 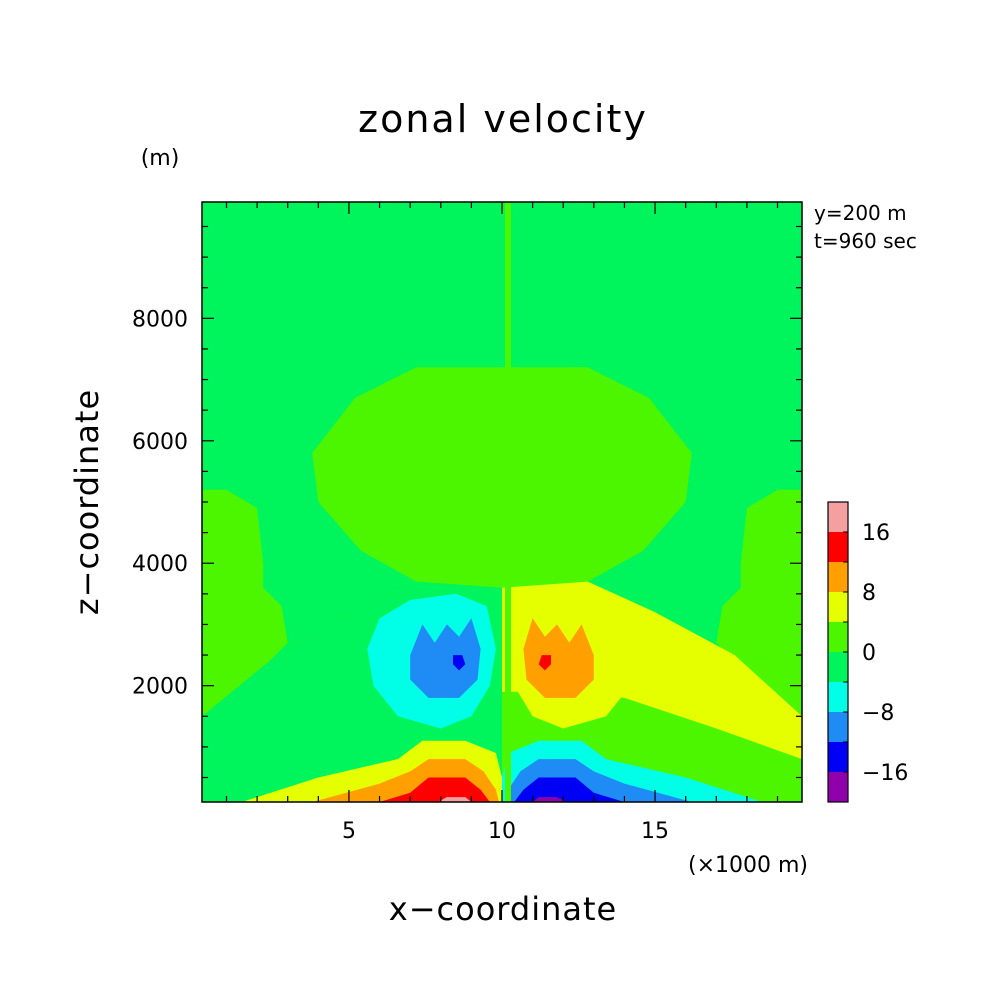 What do you see at coordinates (349, 831) in the screenshot?
I see `x-tick-label: 5` at bounding box center [349, 831].